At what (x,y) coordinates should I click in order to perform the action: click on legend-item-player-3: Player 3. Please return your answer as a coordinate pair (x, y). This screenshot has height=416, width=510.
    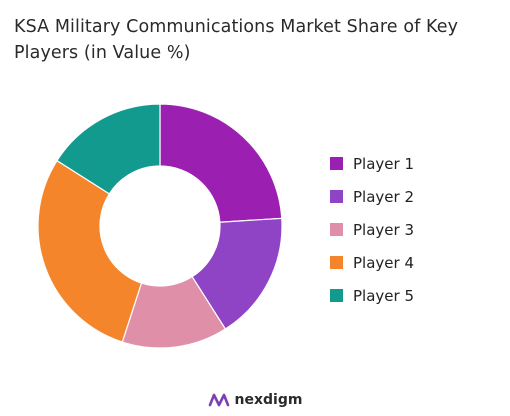
    Looking at the image, I should click on (372, 229).